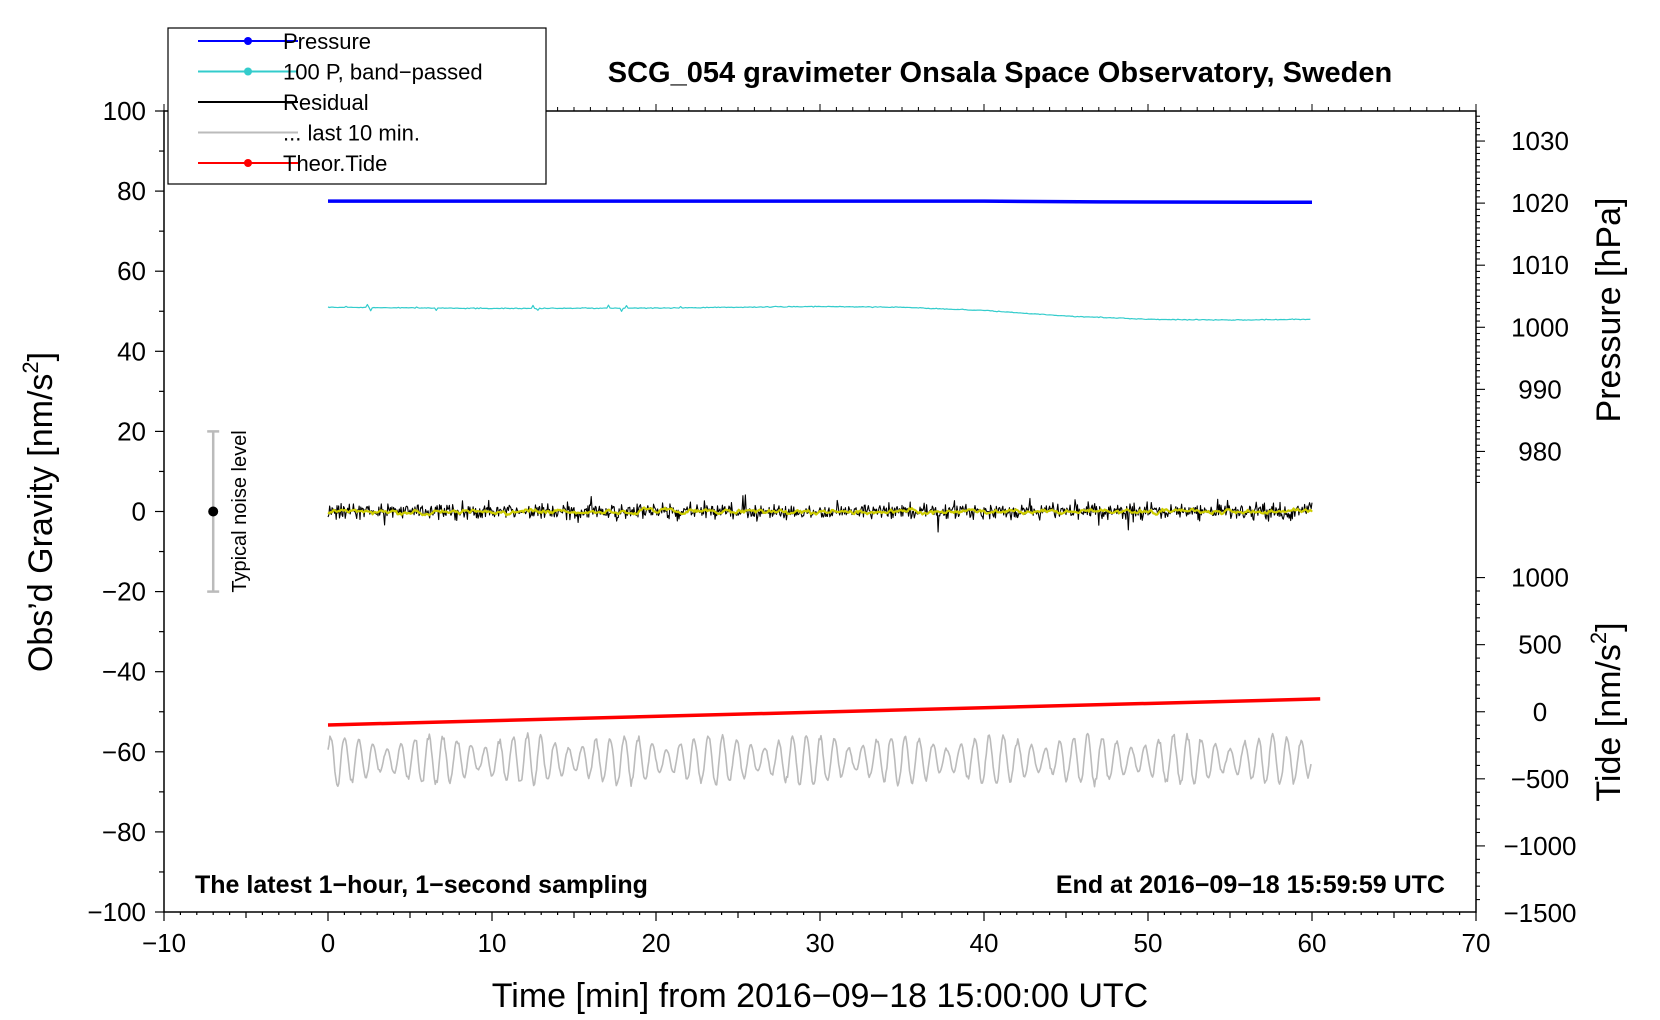 The width and height of the screenshot is (1660, 1020). I want to click on y-tick-label: −60, so click(124, 752).